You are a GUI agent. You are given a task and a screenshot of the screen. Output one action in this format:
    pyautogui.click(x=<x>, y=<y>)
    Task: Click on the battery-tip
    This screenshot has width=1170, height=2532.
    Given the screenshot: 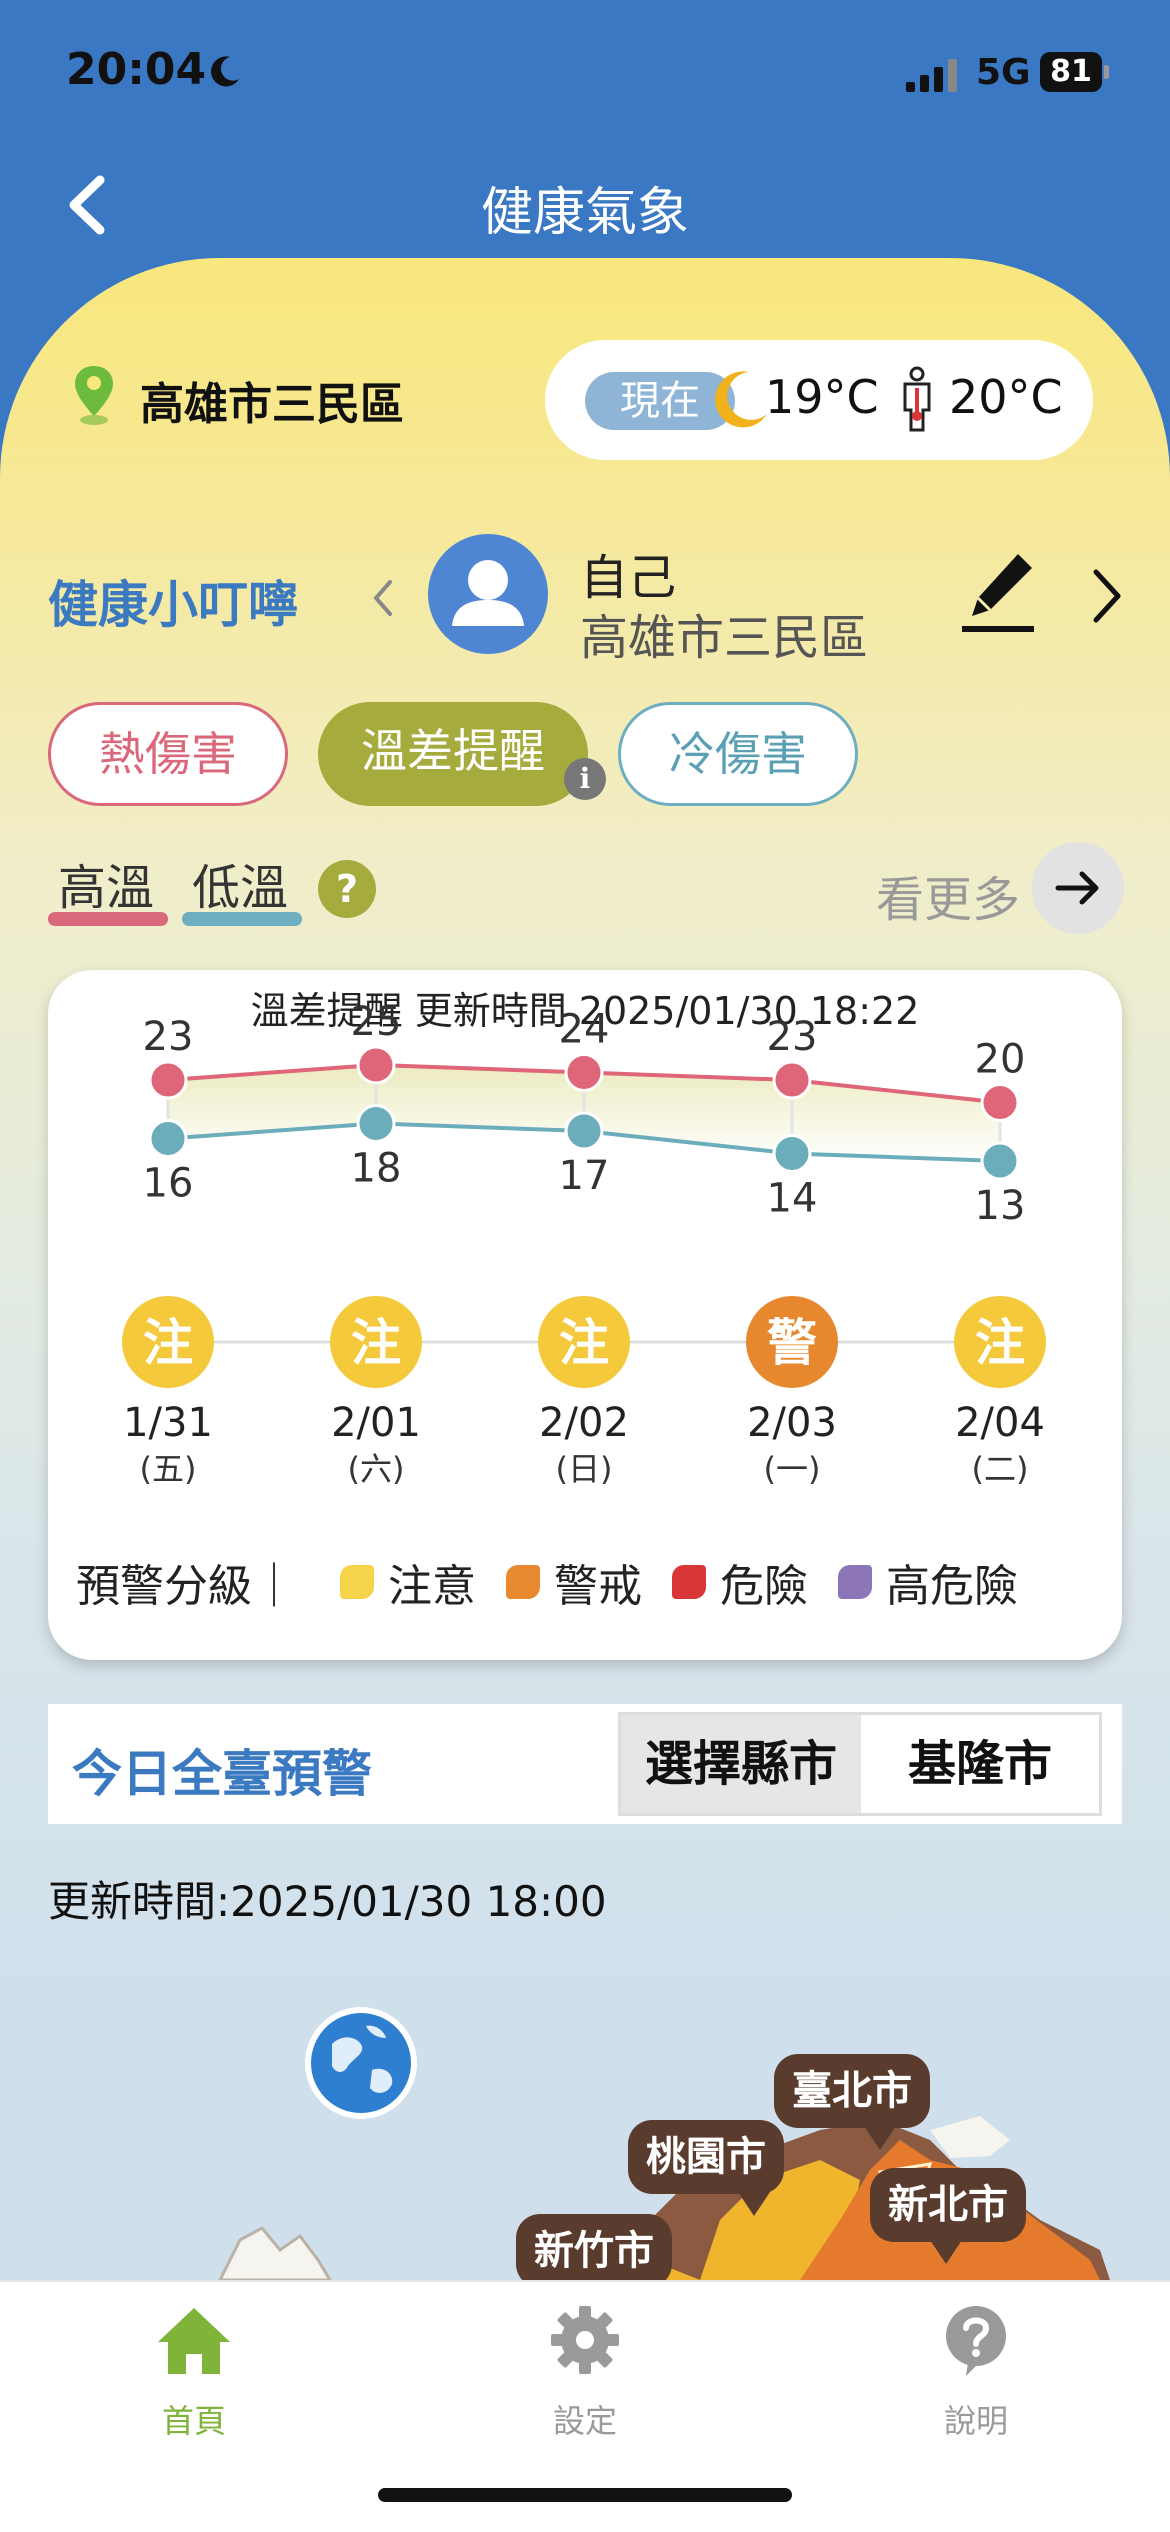 What is the action you would take?
    pyautogui.click(x=1106, y=72)
    